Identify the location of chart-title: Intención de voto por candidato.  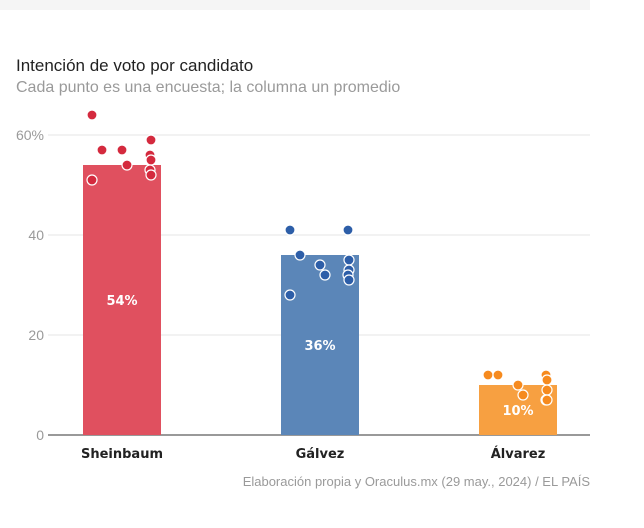
(135, 65).